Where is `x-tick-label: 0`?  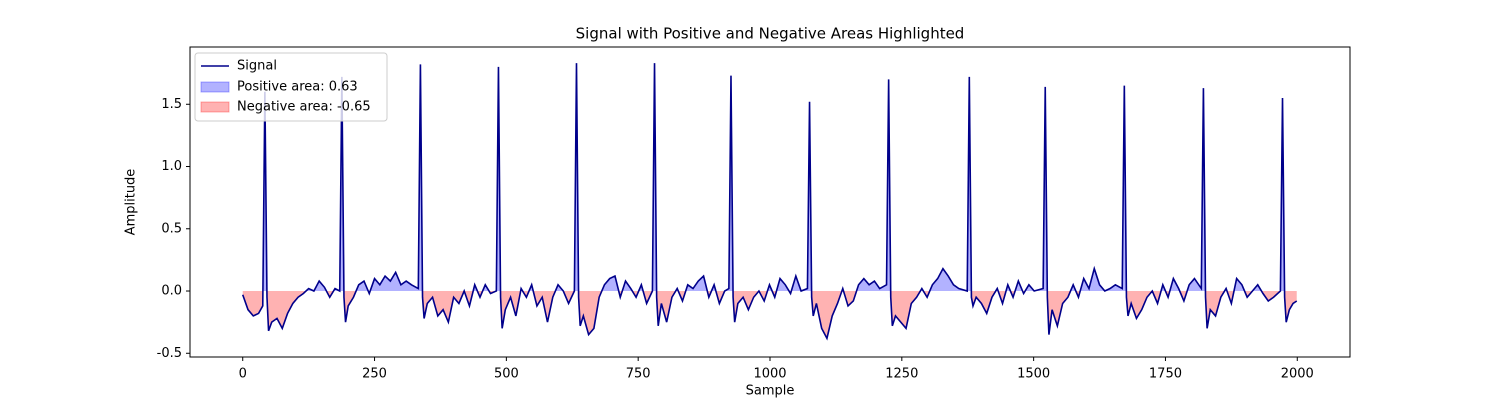
x-tick-label: 0 is located at coordinates (243, 374).